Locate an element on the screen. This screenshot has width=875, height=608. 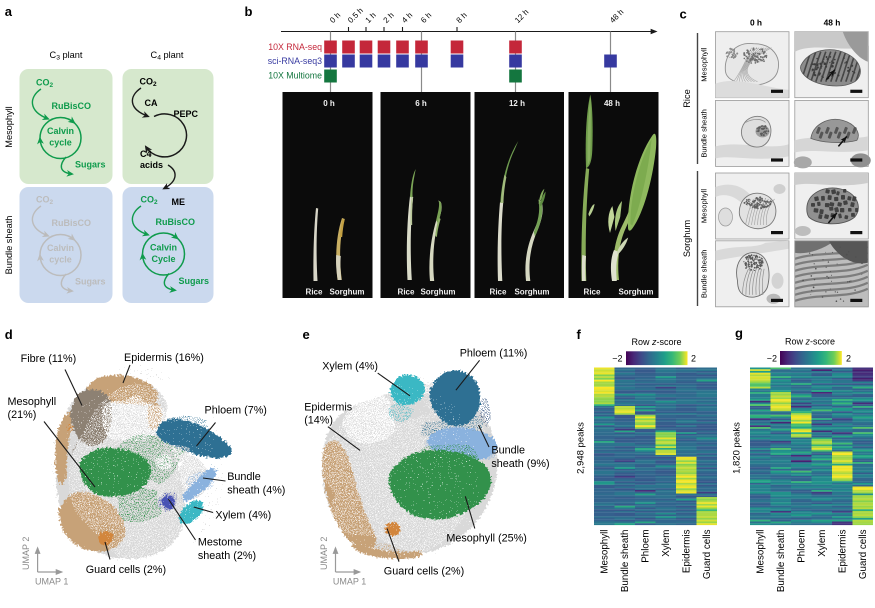
svg-text: C3 plant is located at coordinates (66, 56).